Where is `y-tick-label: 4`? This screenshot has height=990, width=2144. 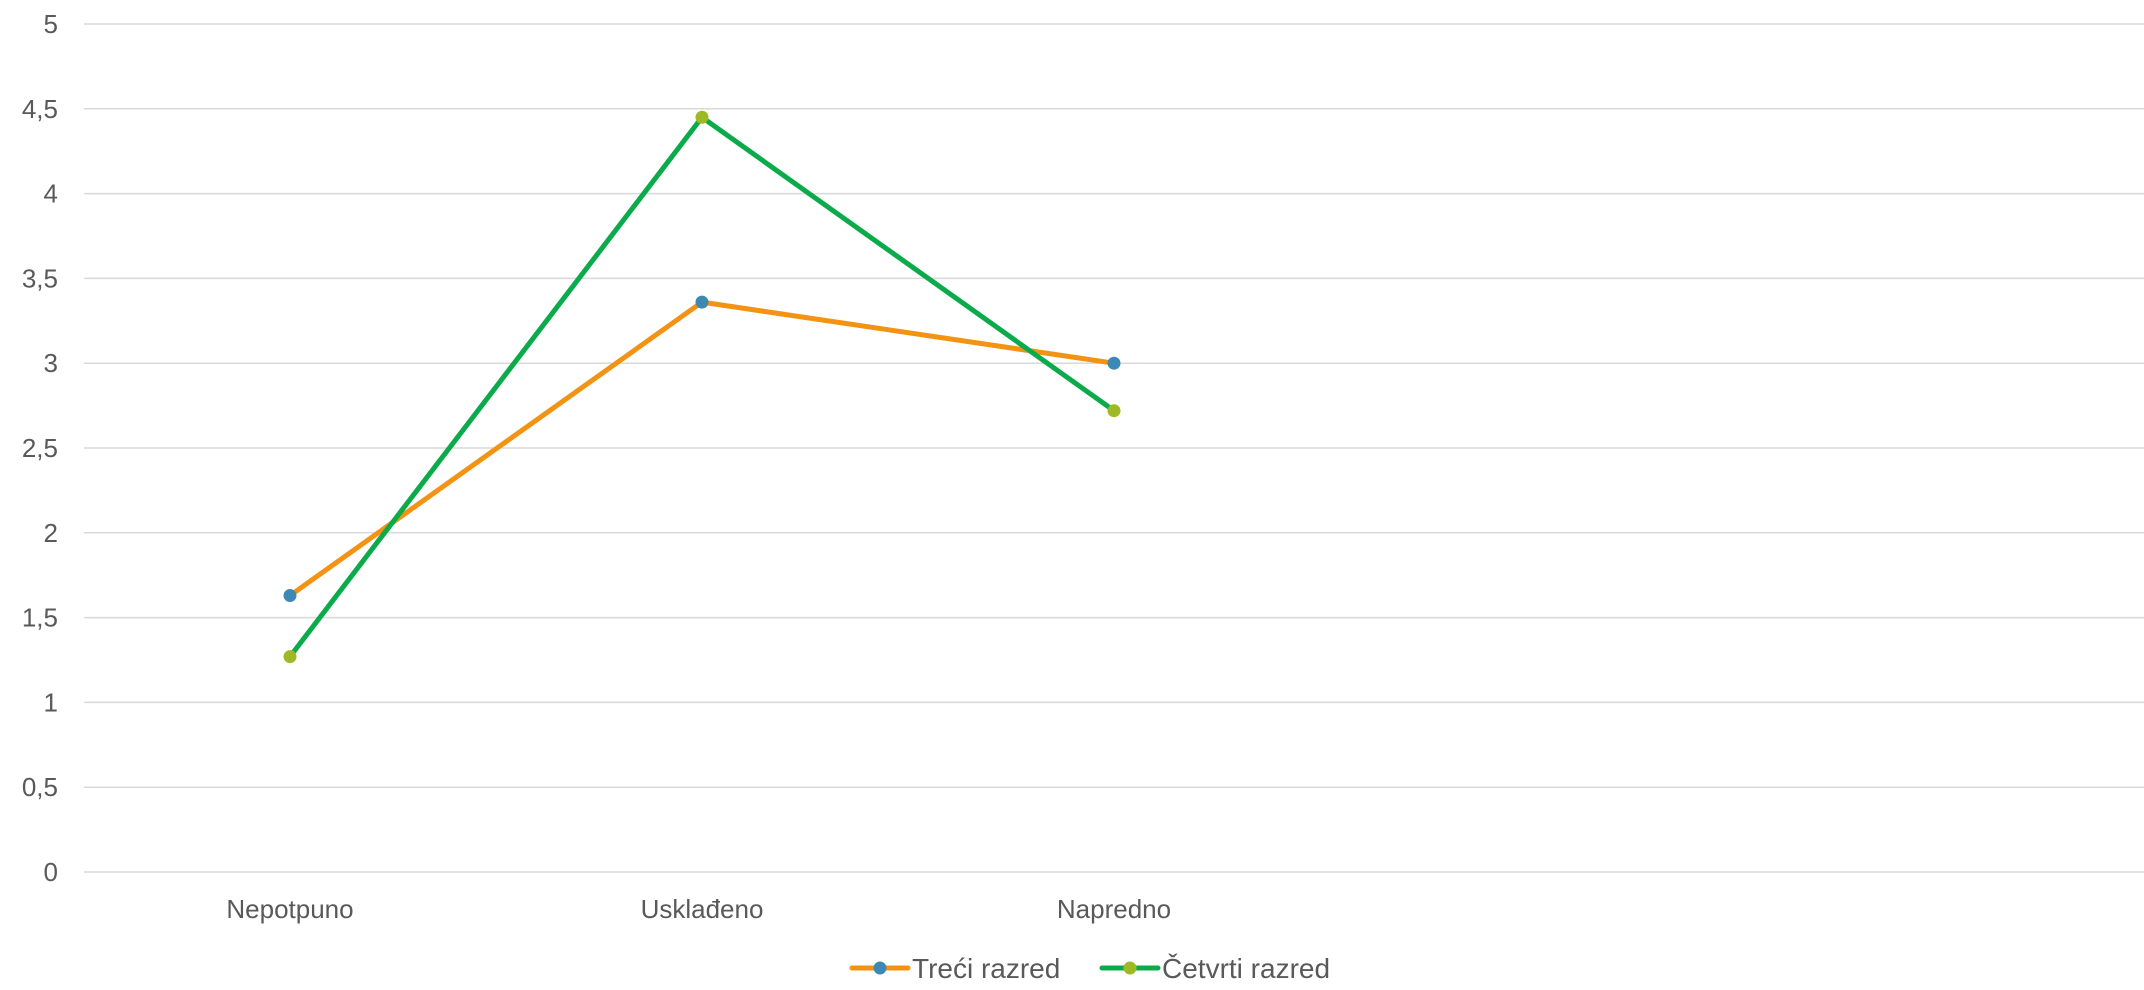
y-tick-label: 4 is located at coordinates (51, 194).